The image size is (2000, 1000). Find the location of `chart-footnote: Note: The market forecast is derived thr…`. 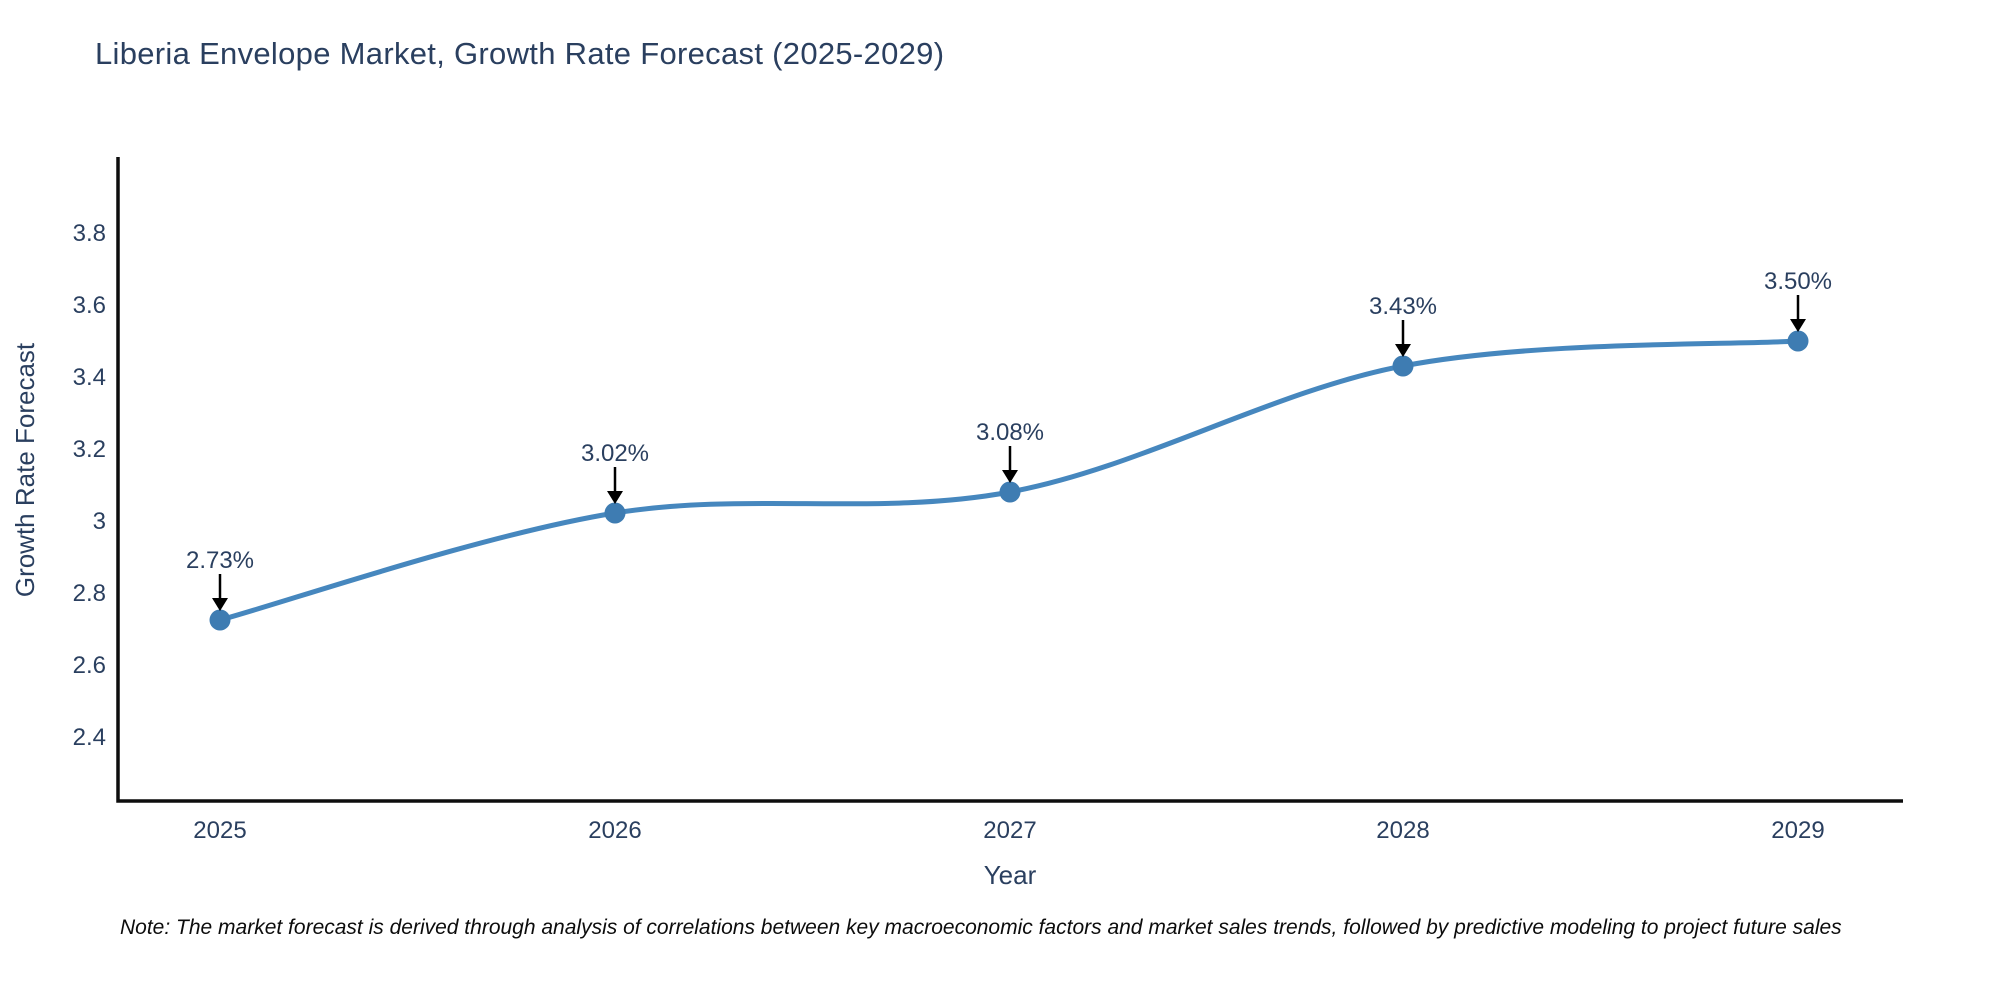

chart-footnote: Note: The market forecast is derived thr… is located at coordinates (981, 927).